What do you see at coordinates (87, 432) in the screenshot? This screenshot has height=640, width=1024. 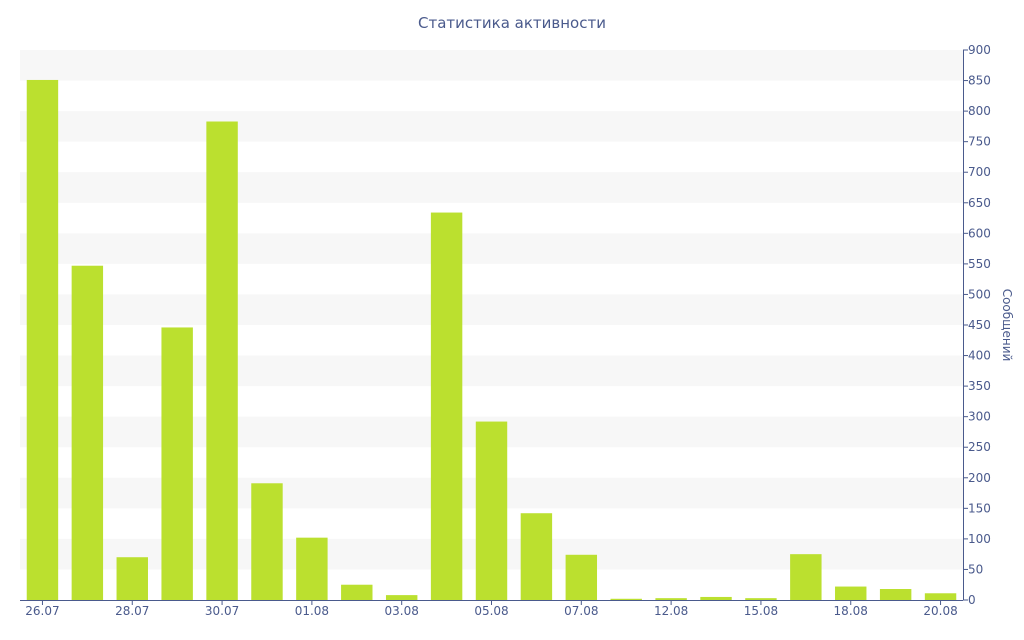 I see `bar-27.07` at bounding box center [87, 432].